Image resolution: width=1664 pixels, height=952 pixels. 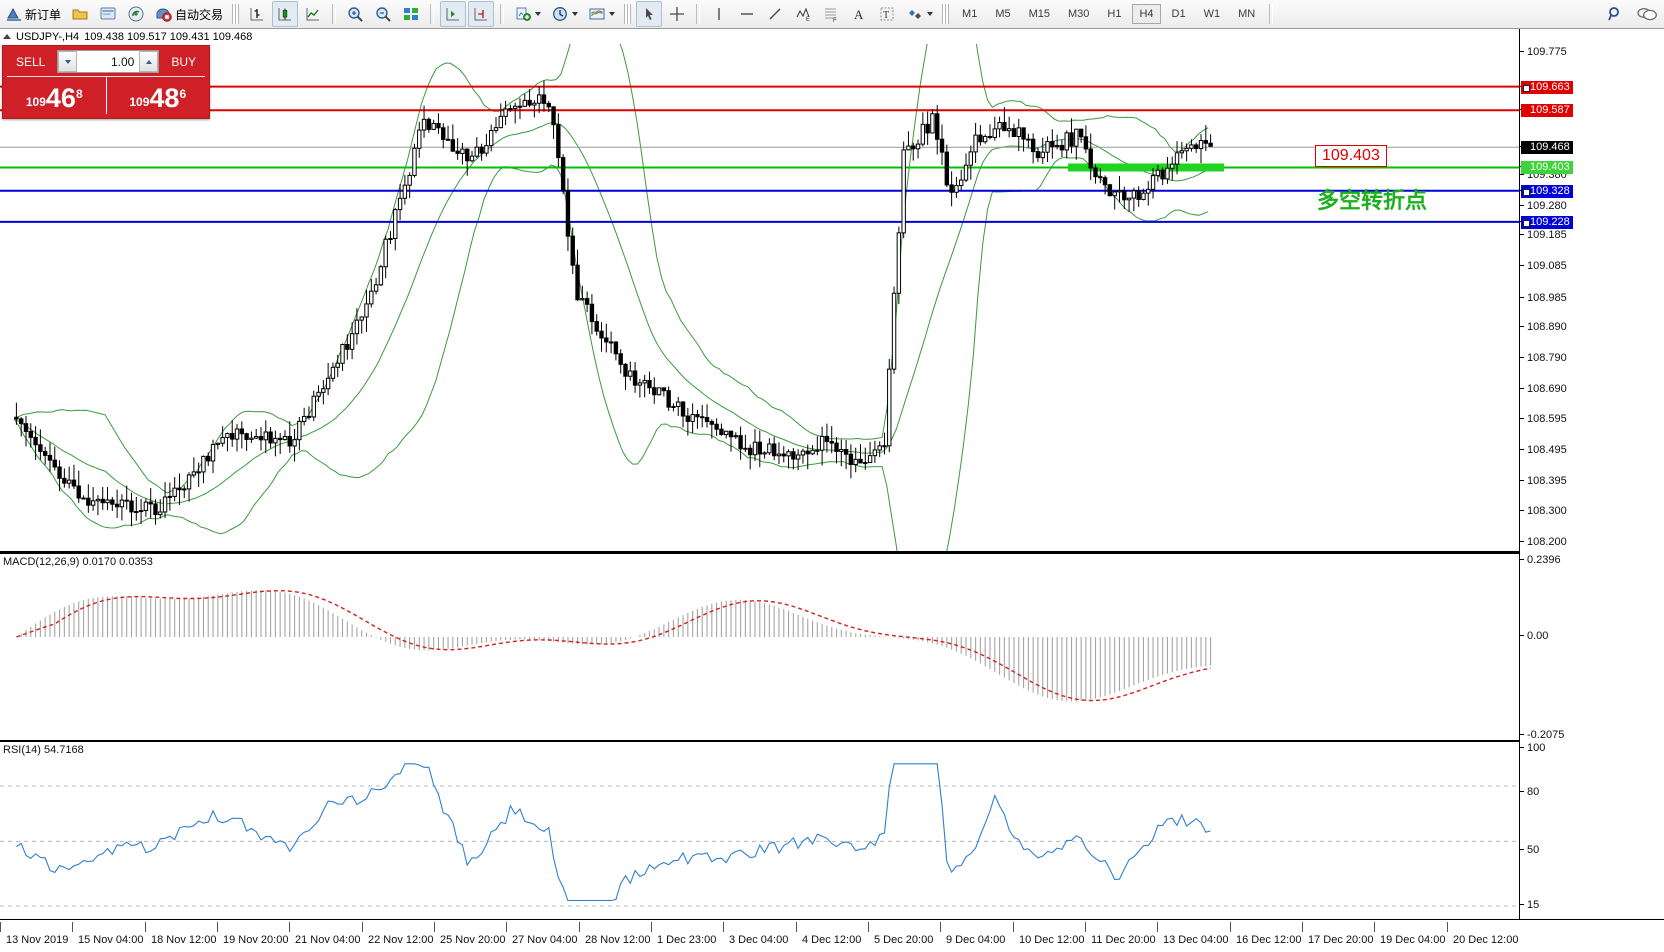 I want to click on candlestick-chart-button, so click(x=285, y=14).